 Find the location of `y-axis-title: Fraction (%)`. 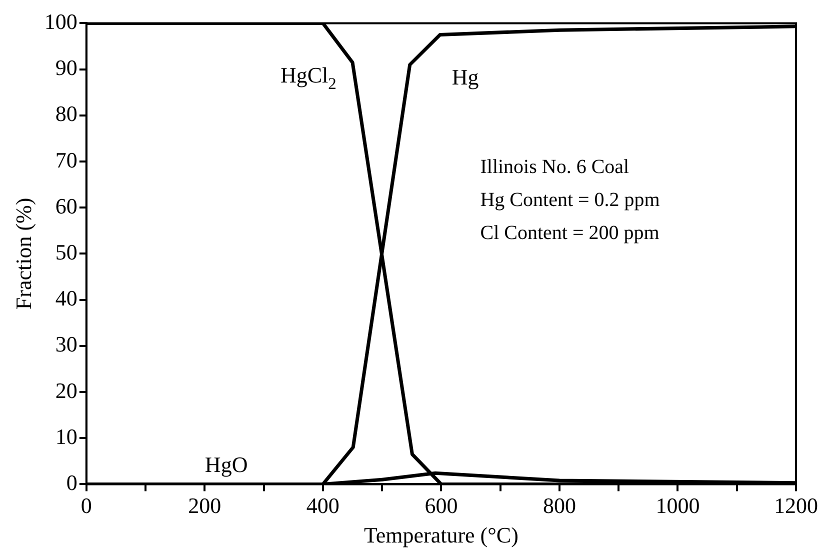

y-axis-title: Fraction (%) is located at coordinates (23, 254).